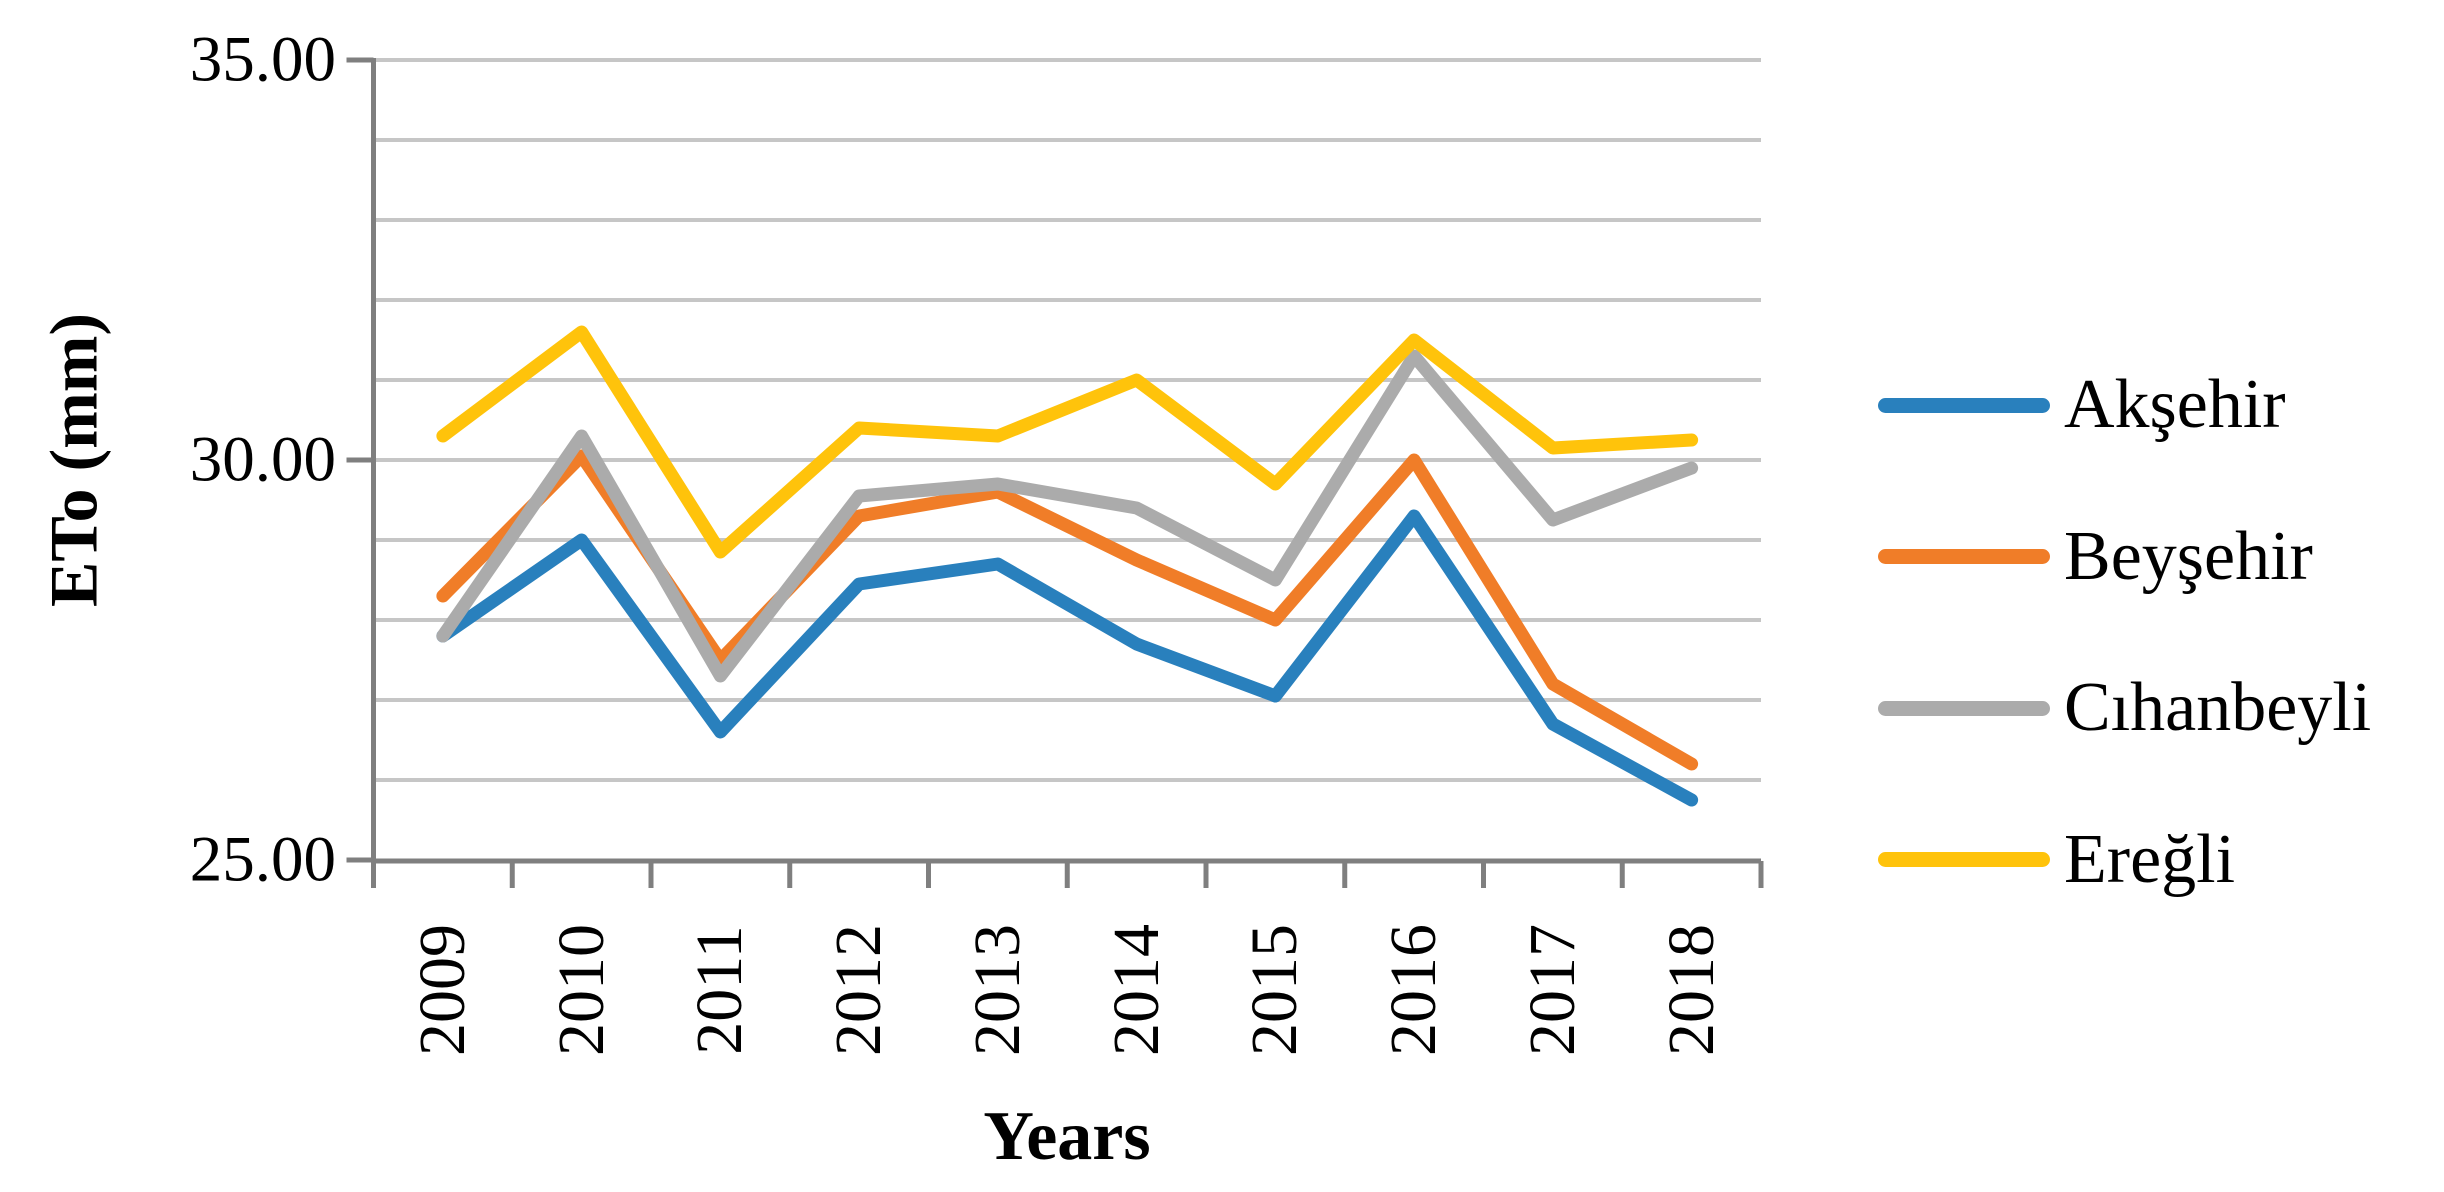 The image size is (2444, 1192). Describe the element at coordinates (1067, 1136) in the screenshot. I see `x-axis-title: Years` at that location.